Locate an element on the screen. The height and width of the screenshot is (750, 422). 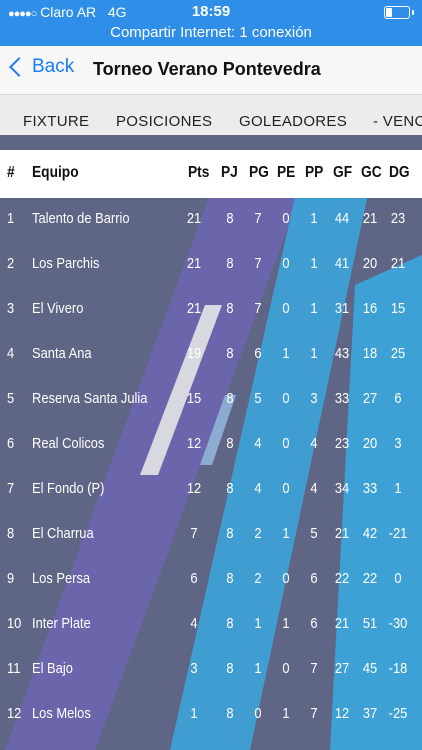
cell-gc: 22 is located at coordinates (370, 578).